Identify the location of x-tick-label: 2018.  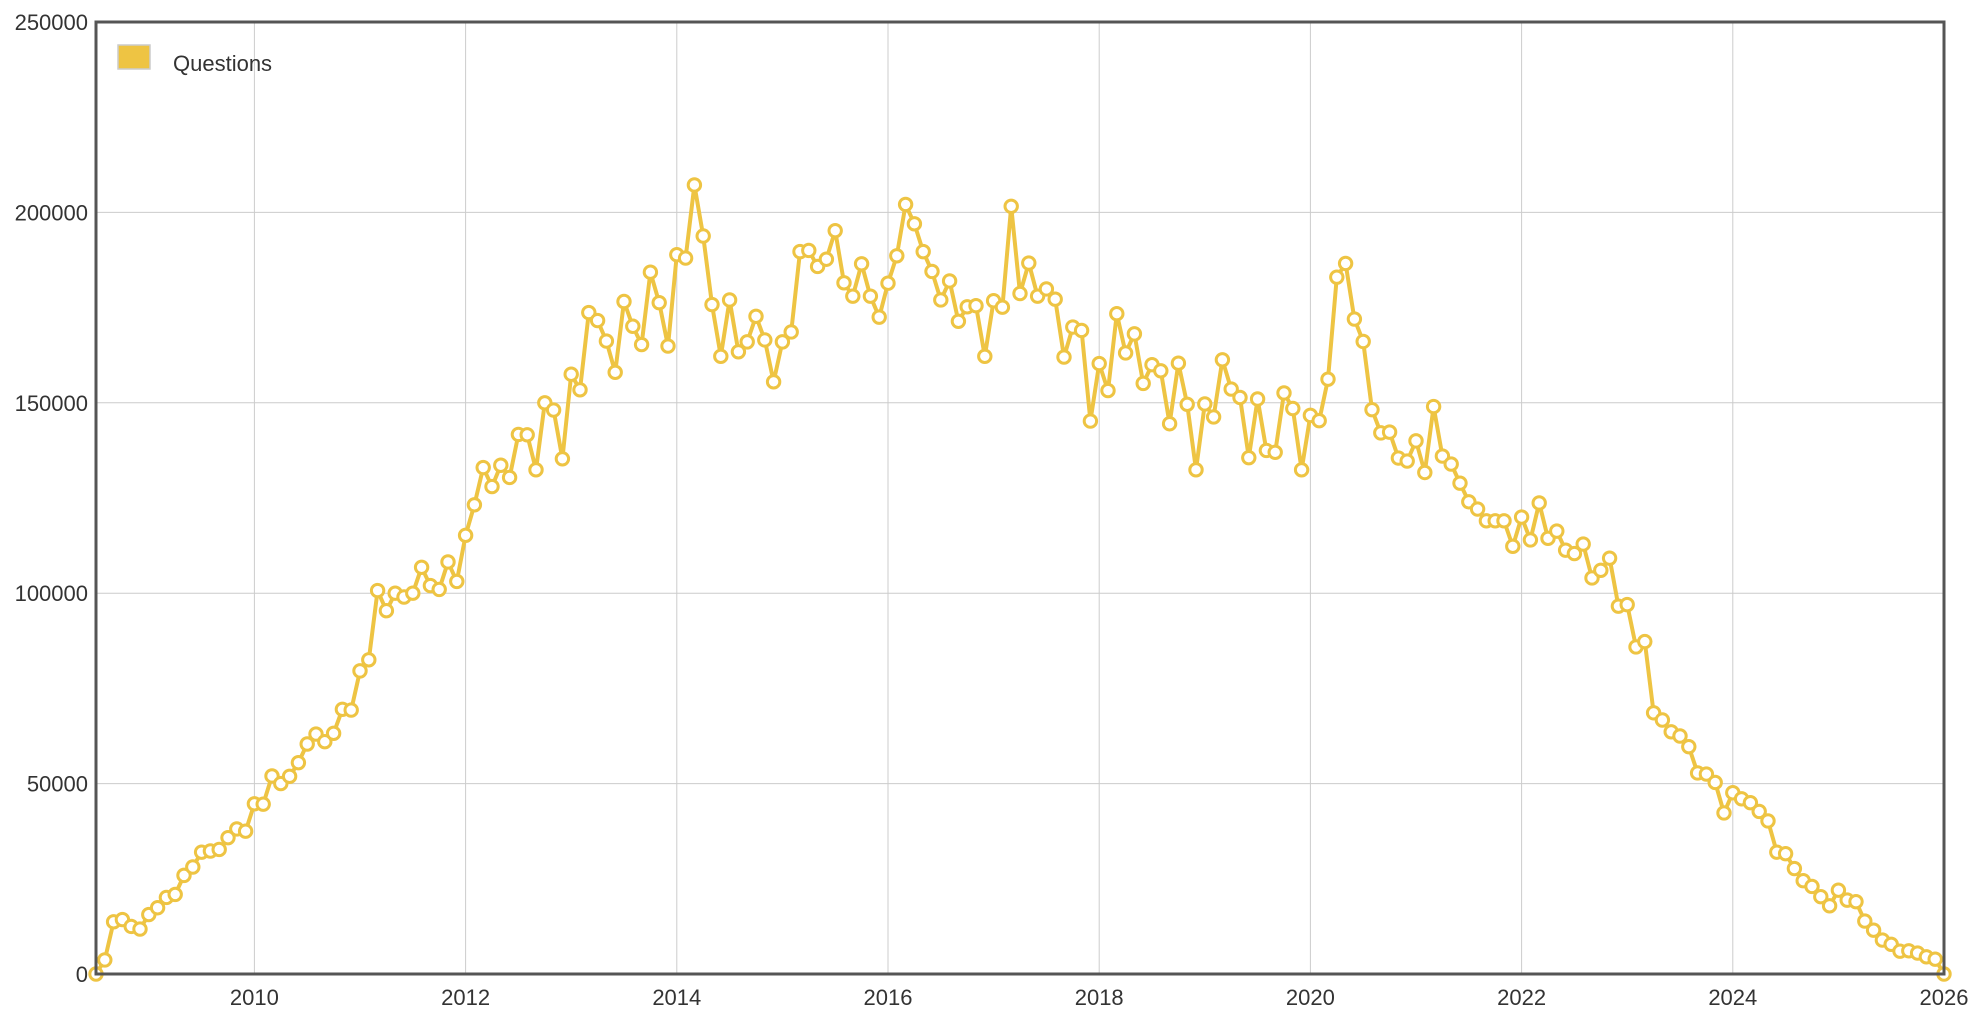
(1099, 997).